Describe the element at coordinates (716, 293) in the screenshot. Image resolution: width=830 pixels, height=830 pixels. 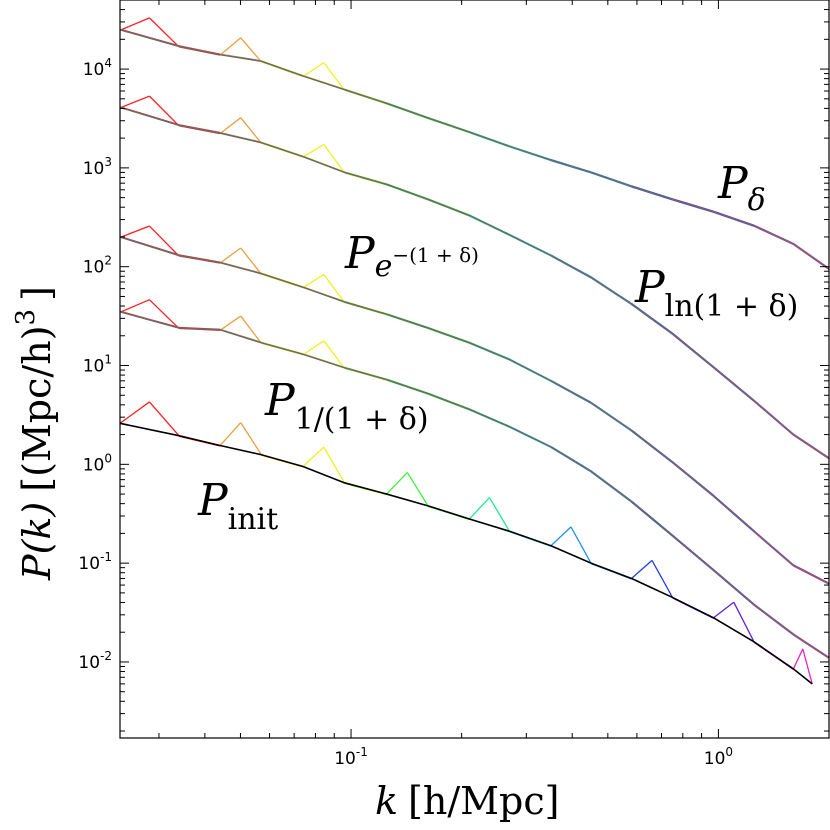
I see `annotation-p-ln: Pln(1 + δ)` at that location.